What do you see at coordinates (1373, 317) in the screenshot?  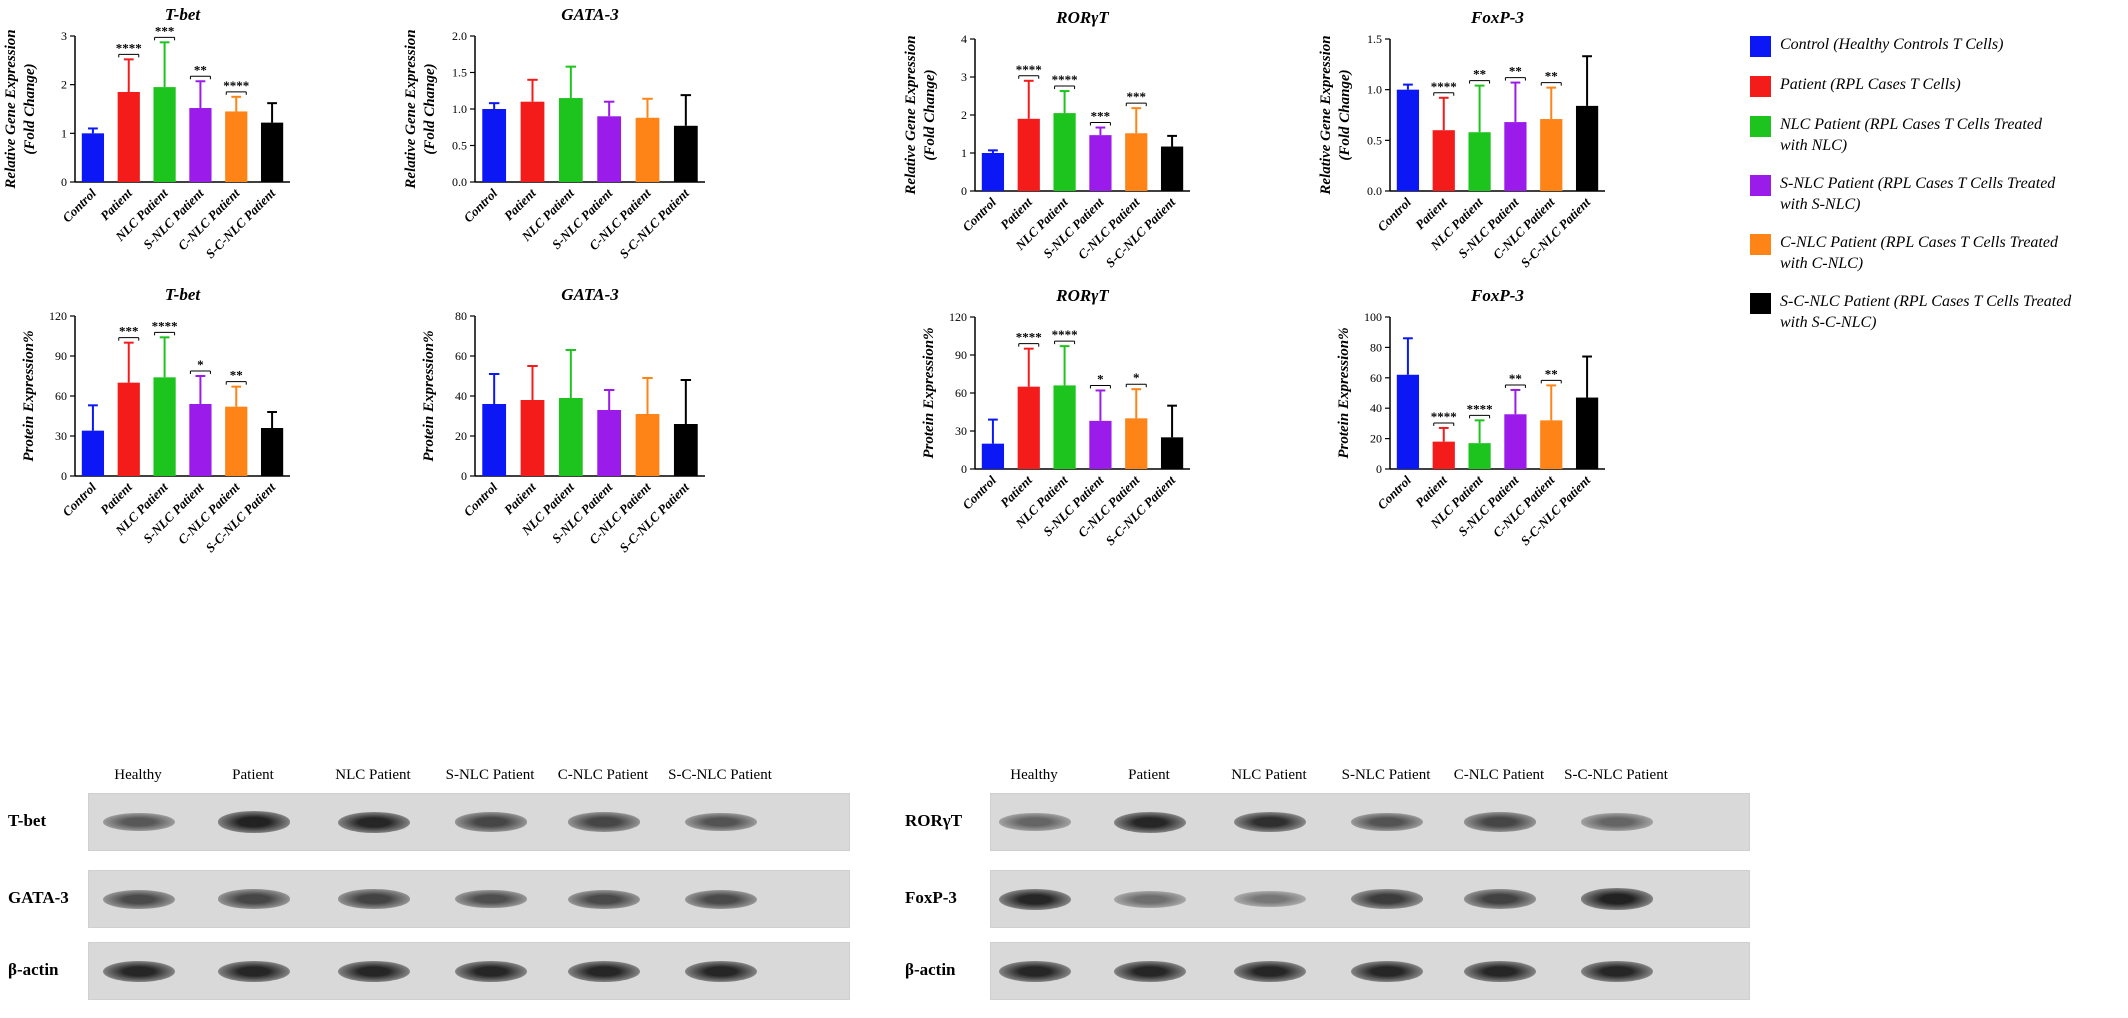 I see `y-tick-label: 100` at bounding box center [1373, 317].